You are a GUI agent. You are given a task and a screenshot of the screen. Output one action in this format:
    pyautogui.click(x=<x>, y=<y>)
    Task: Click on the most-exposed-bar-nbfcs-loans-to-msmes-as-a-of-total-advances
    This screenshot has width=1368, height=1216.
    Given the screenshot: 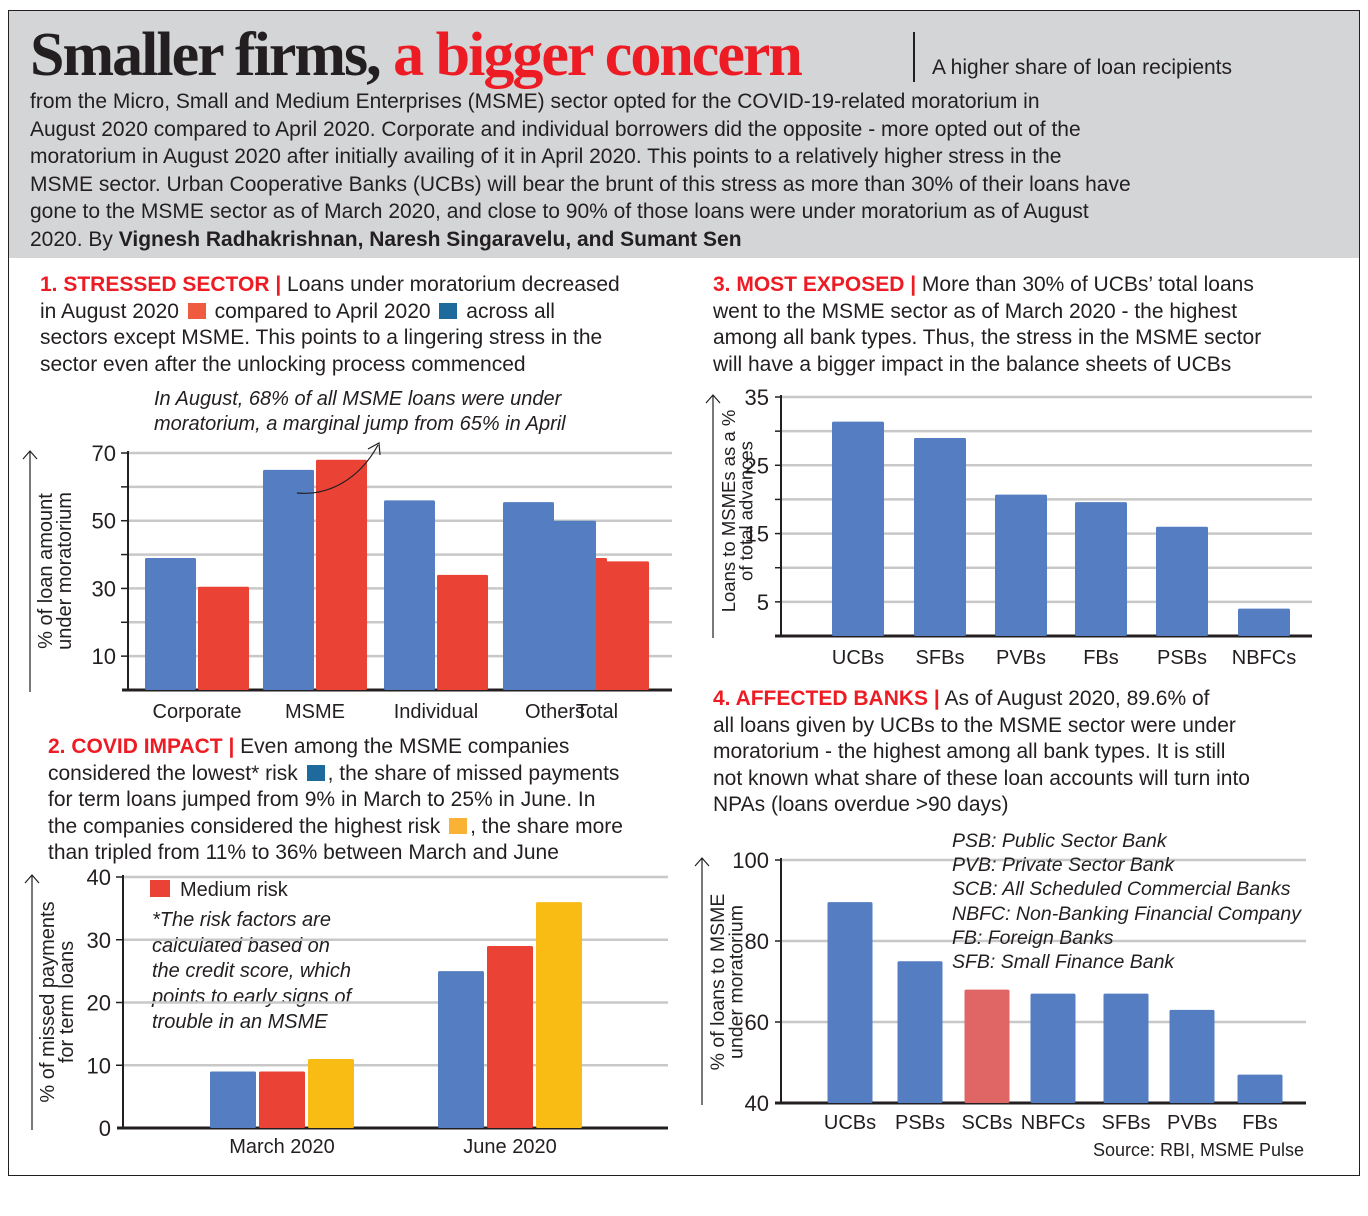 What is the action you would take?
    pyautogui.click(x=1264, y=622)
    